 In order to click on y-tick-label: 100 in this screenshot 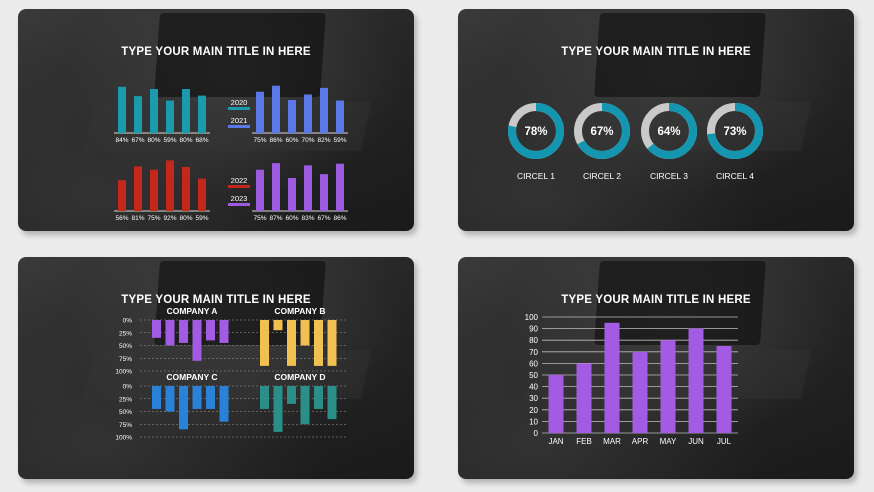, I will do `click(532, 317)`.